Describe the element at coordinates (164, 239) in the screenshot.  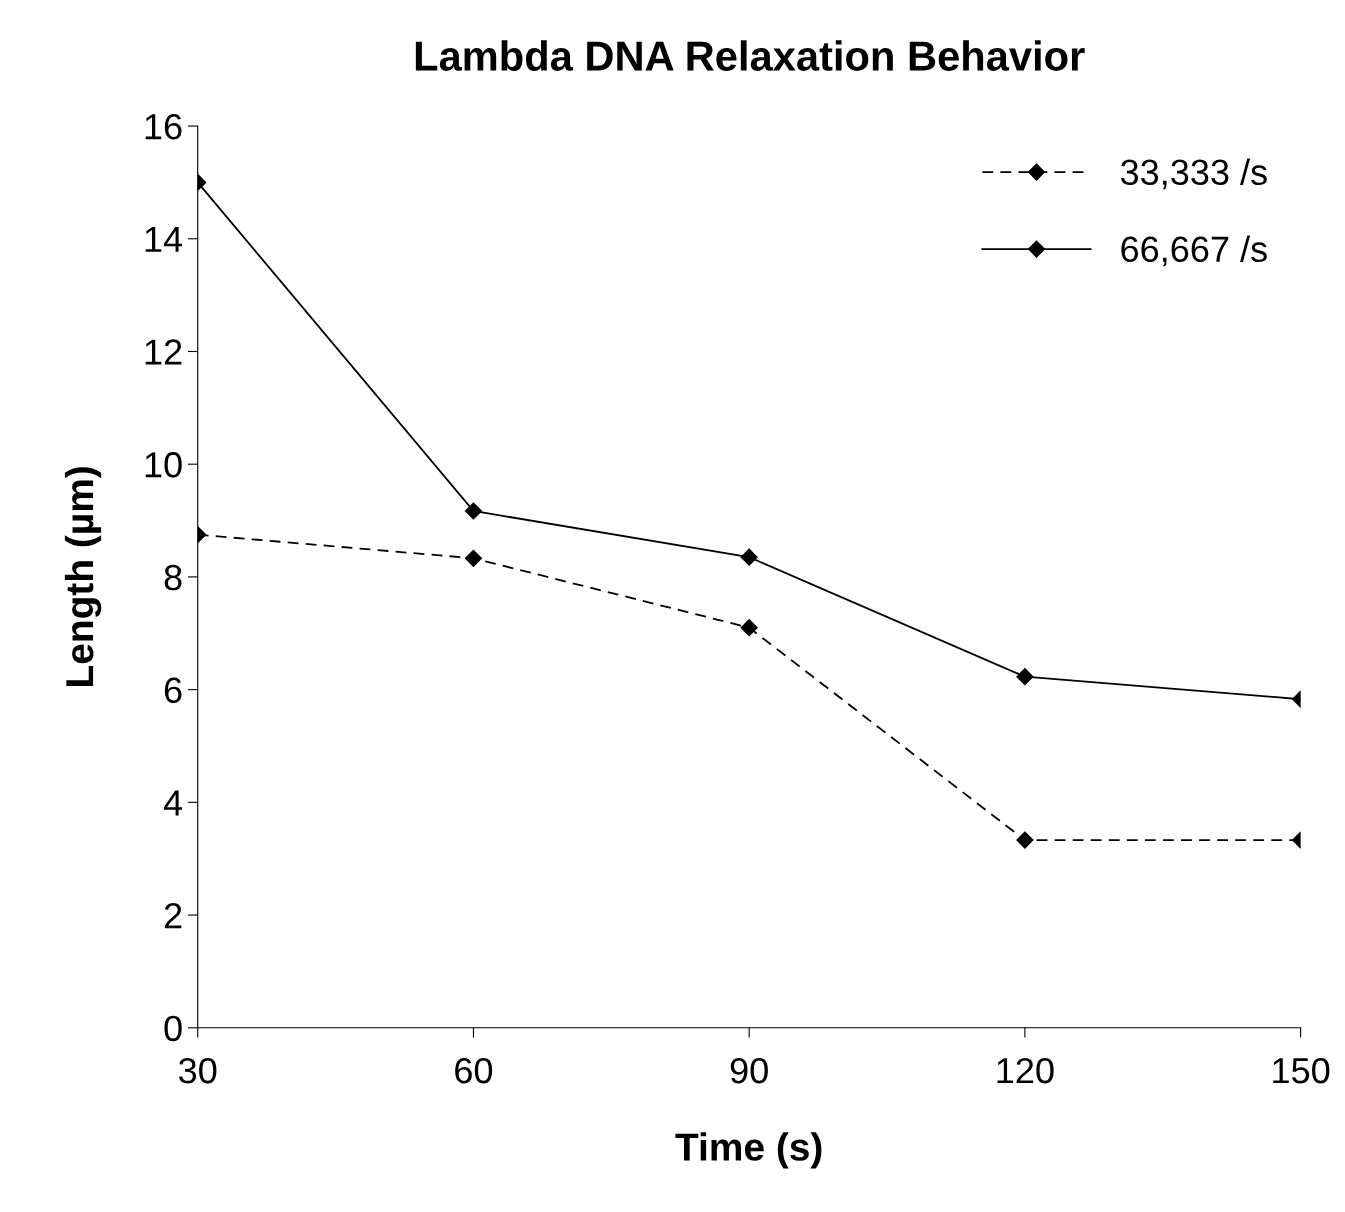
I see `y-tick-label: 14` at that location.